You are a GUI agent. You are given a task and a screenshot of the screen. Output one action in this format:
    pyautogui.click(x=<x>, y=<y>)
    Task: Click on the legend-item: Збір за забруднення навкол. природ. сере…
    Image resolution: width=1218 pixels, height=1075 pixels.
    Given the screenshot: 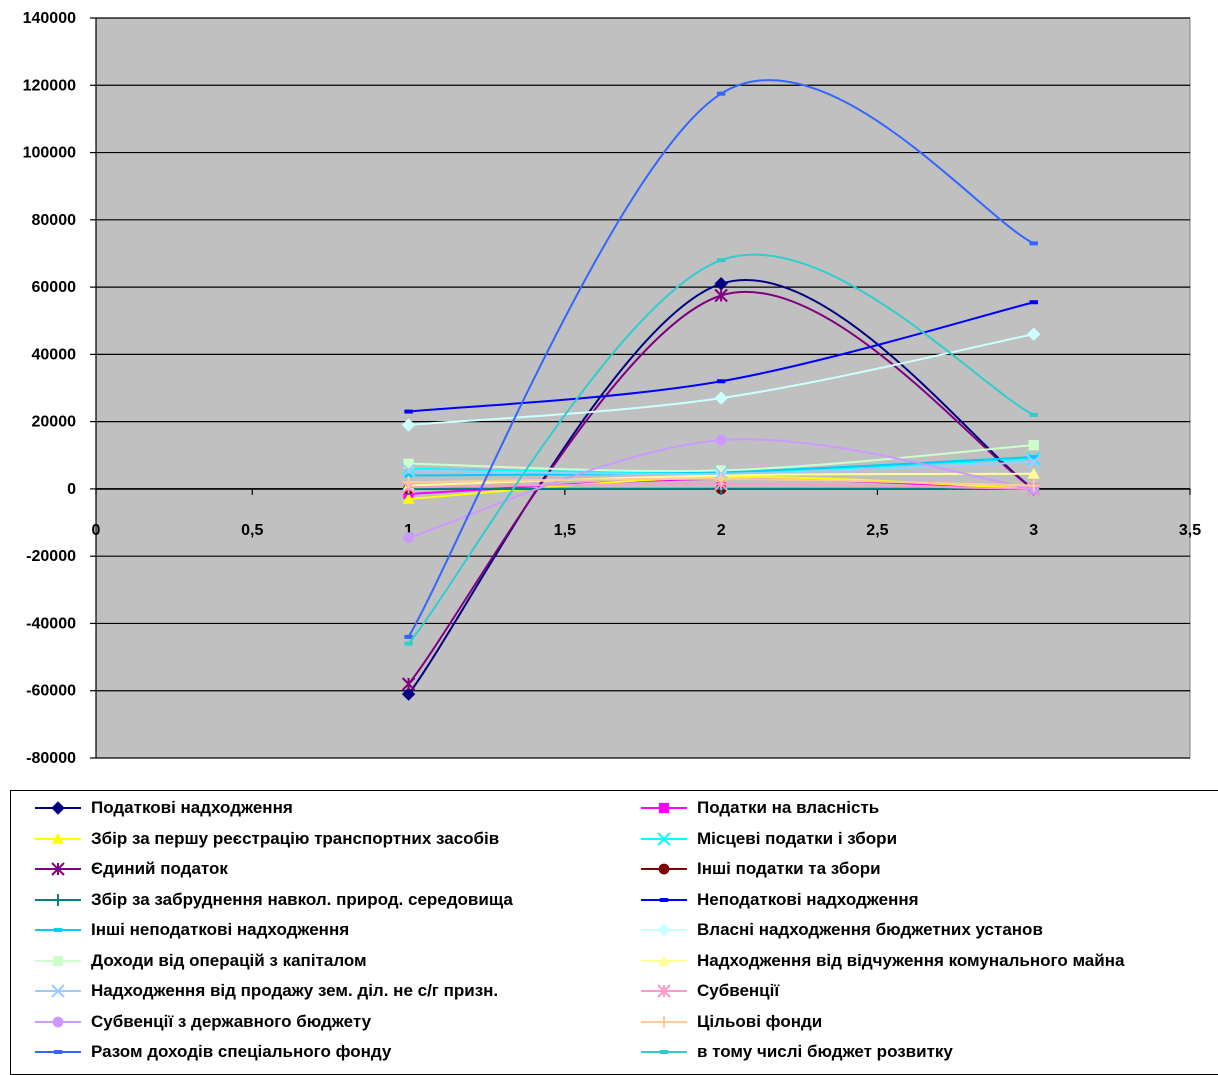 What is the action you would take?
    pyautogui.click(x=273, y=900)
    